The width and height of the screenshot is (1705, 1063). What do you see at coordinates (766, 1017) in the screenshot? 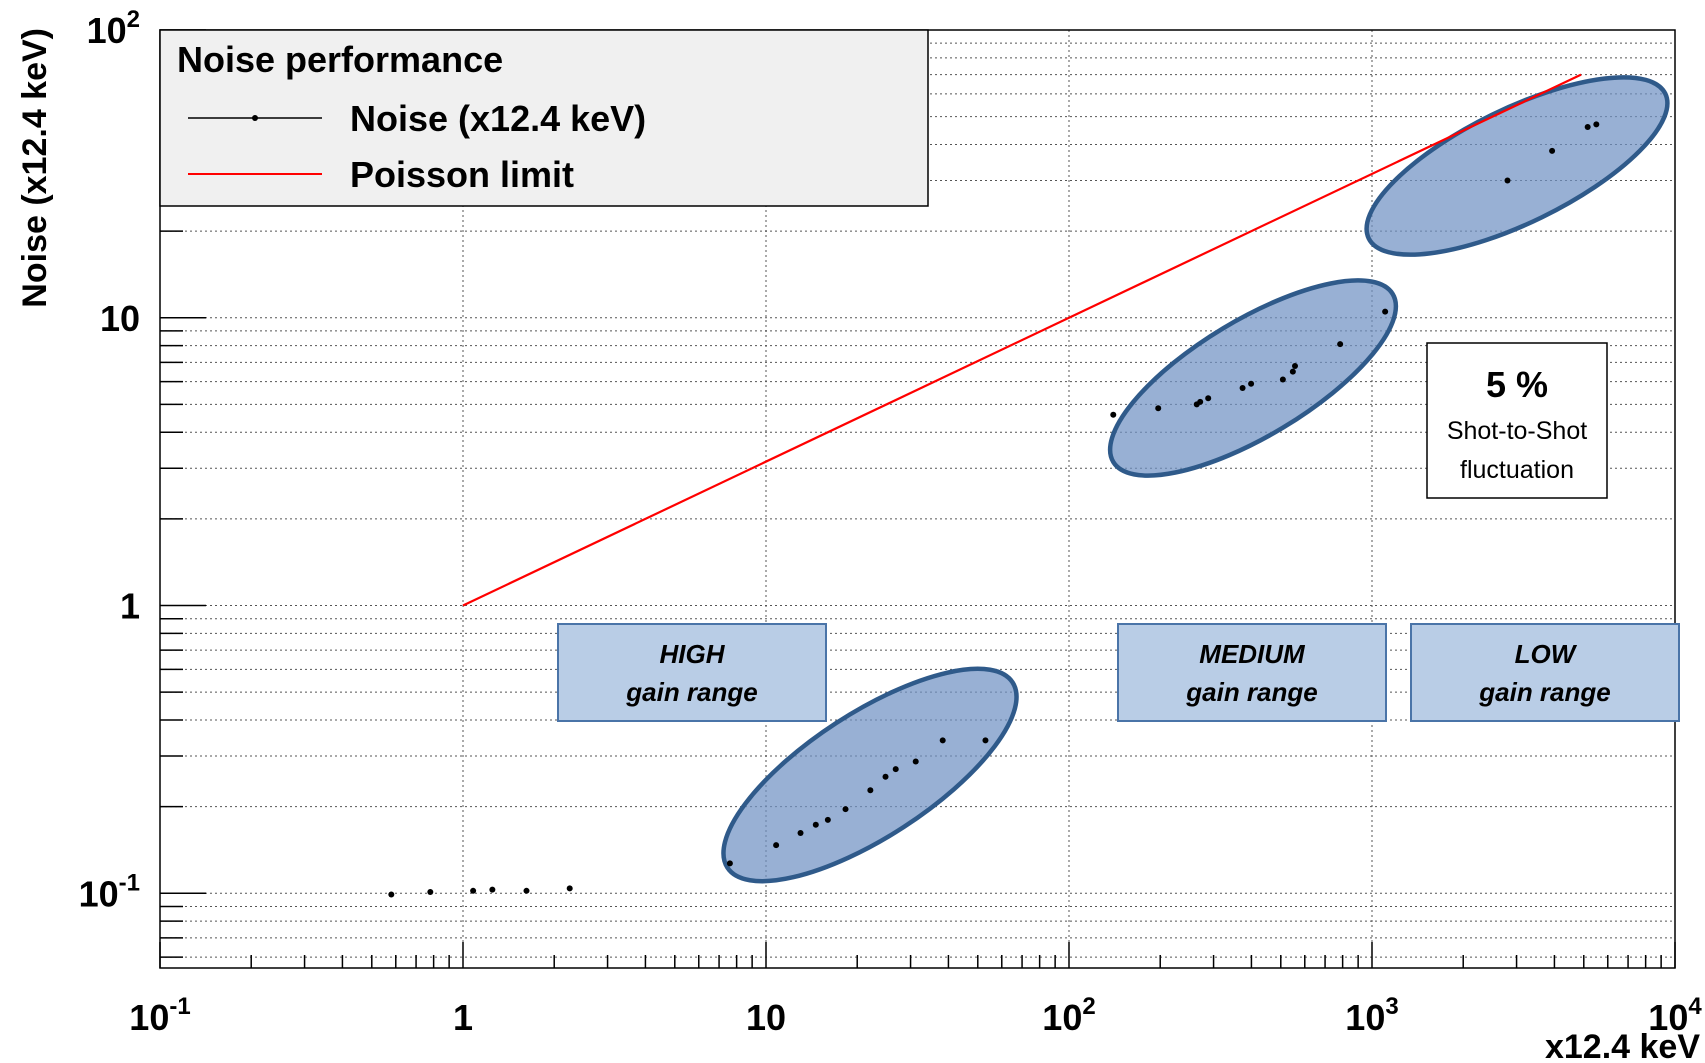
I see `x-tick-label: 10` at bounding box center [766, 1017].